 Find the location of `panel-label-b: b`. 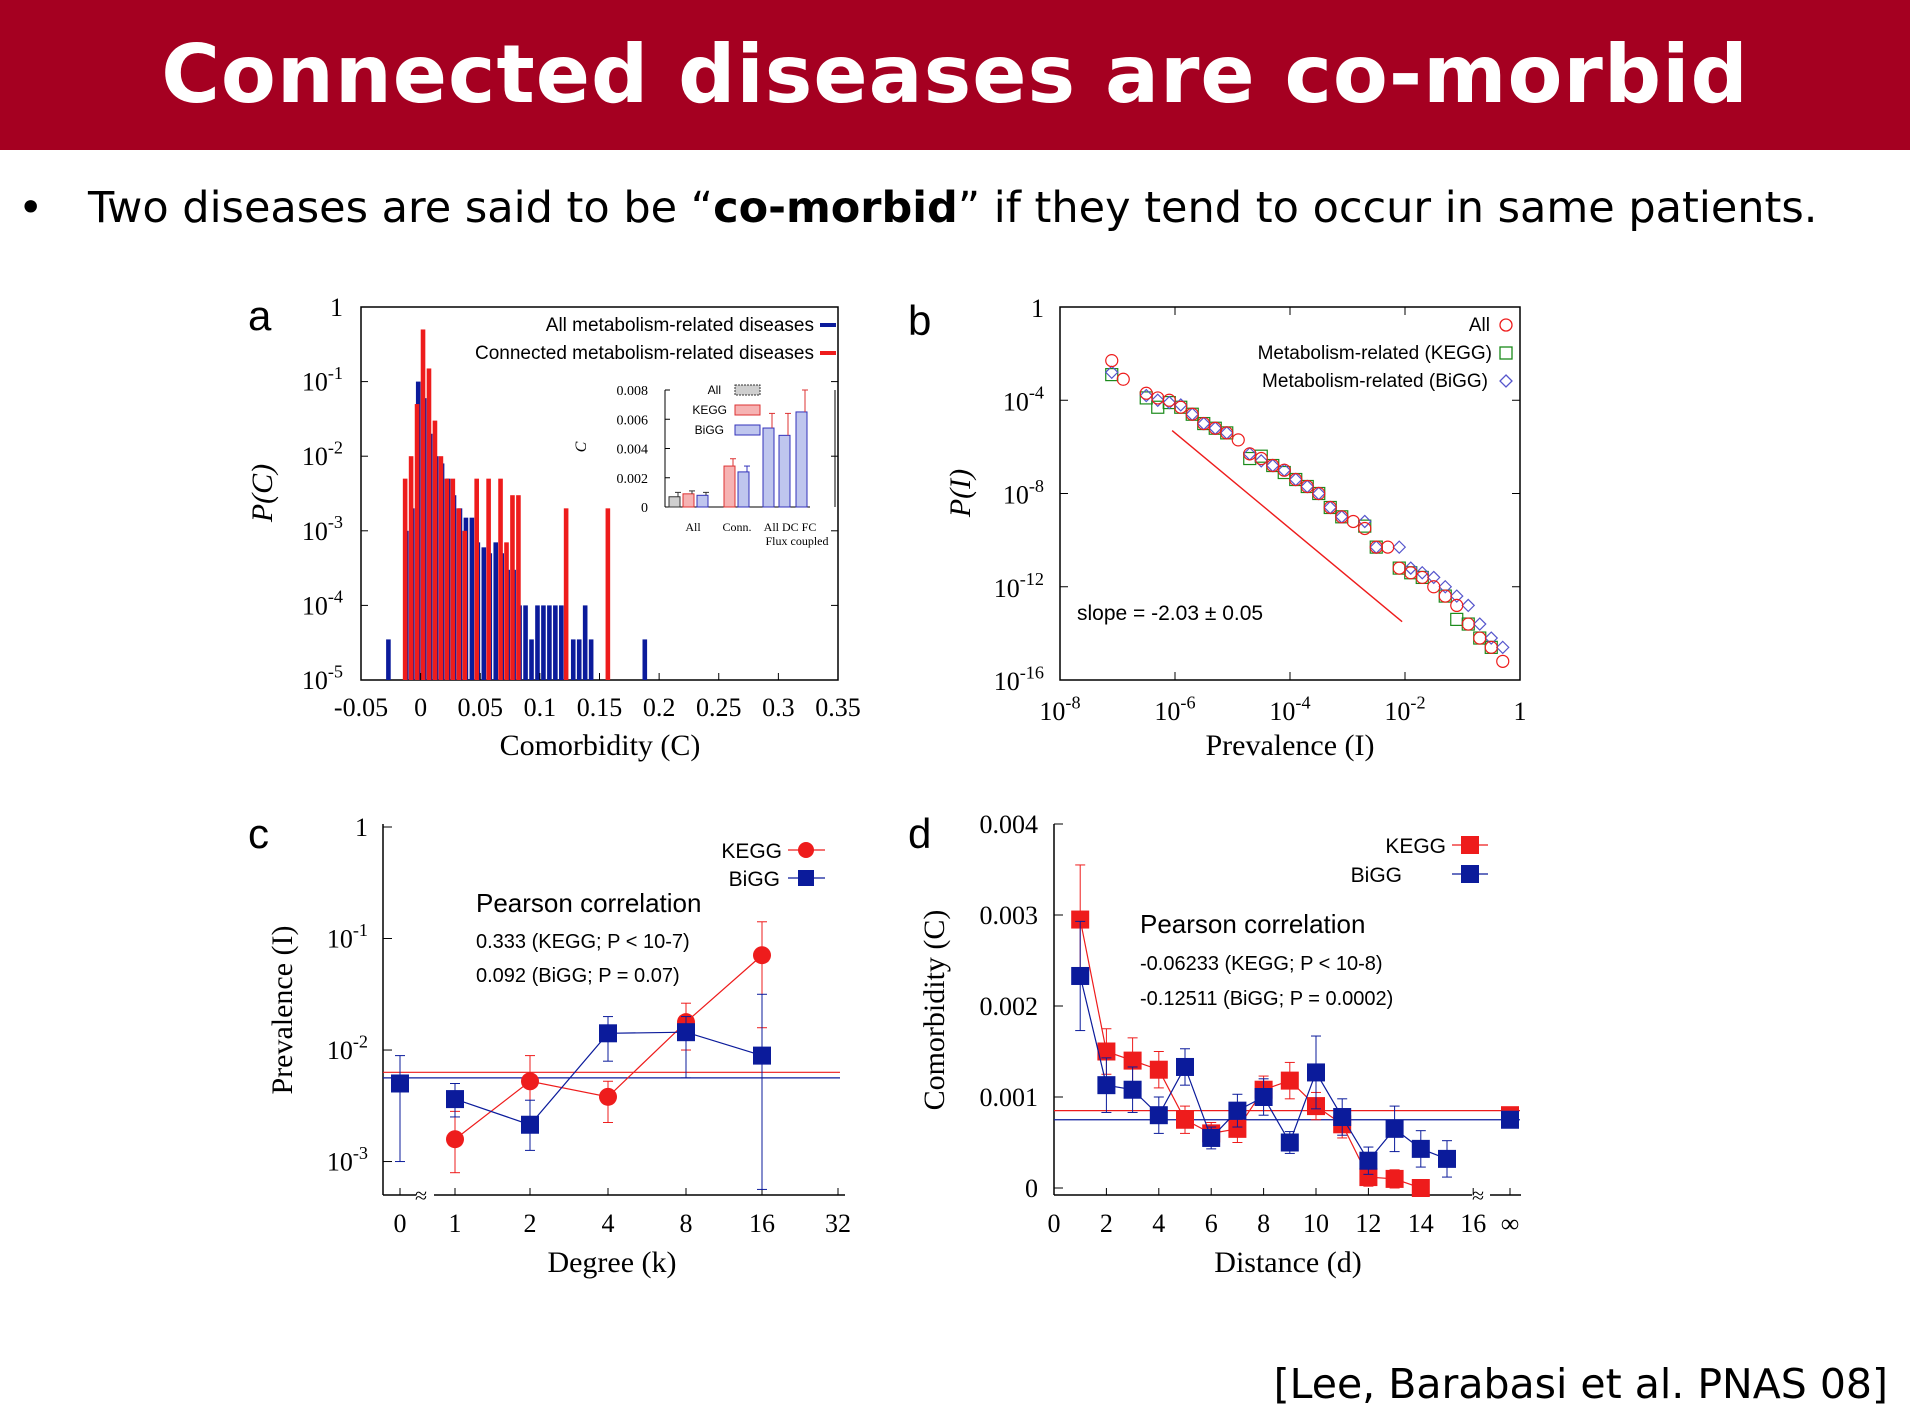

panel-label-b: b is located at coordinates (919, 320).